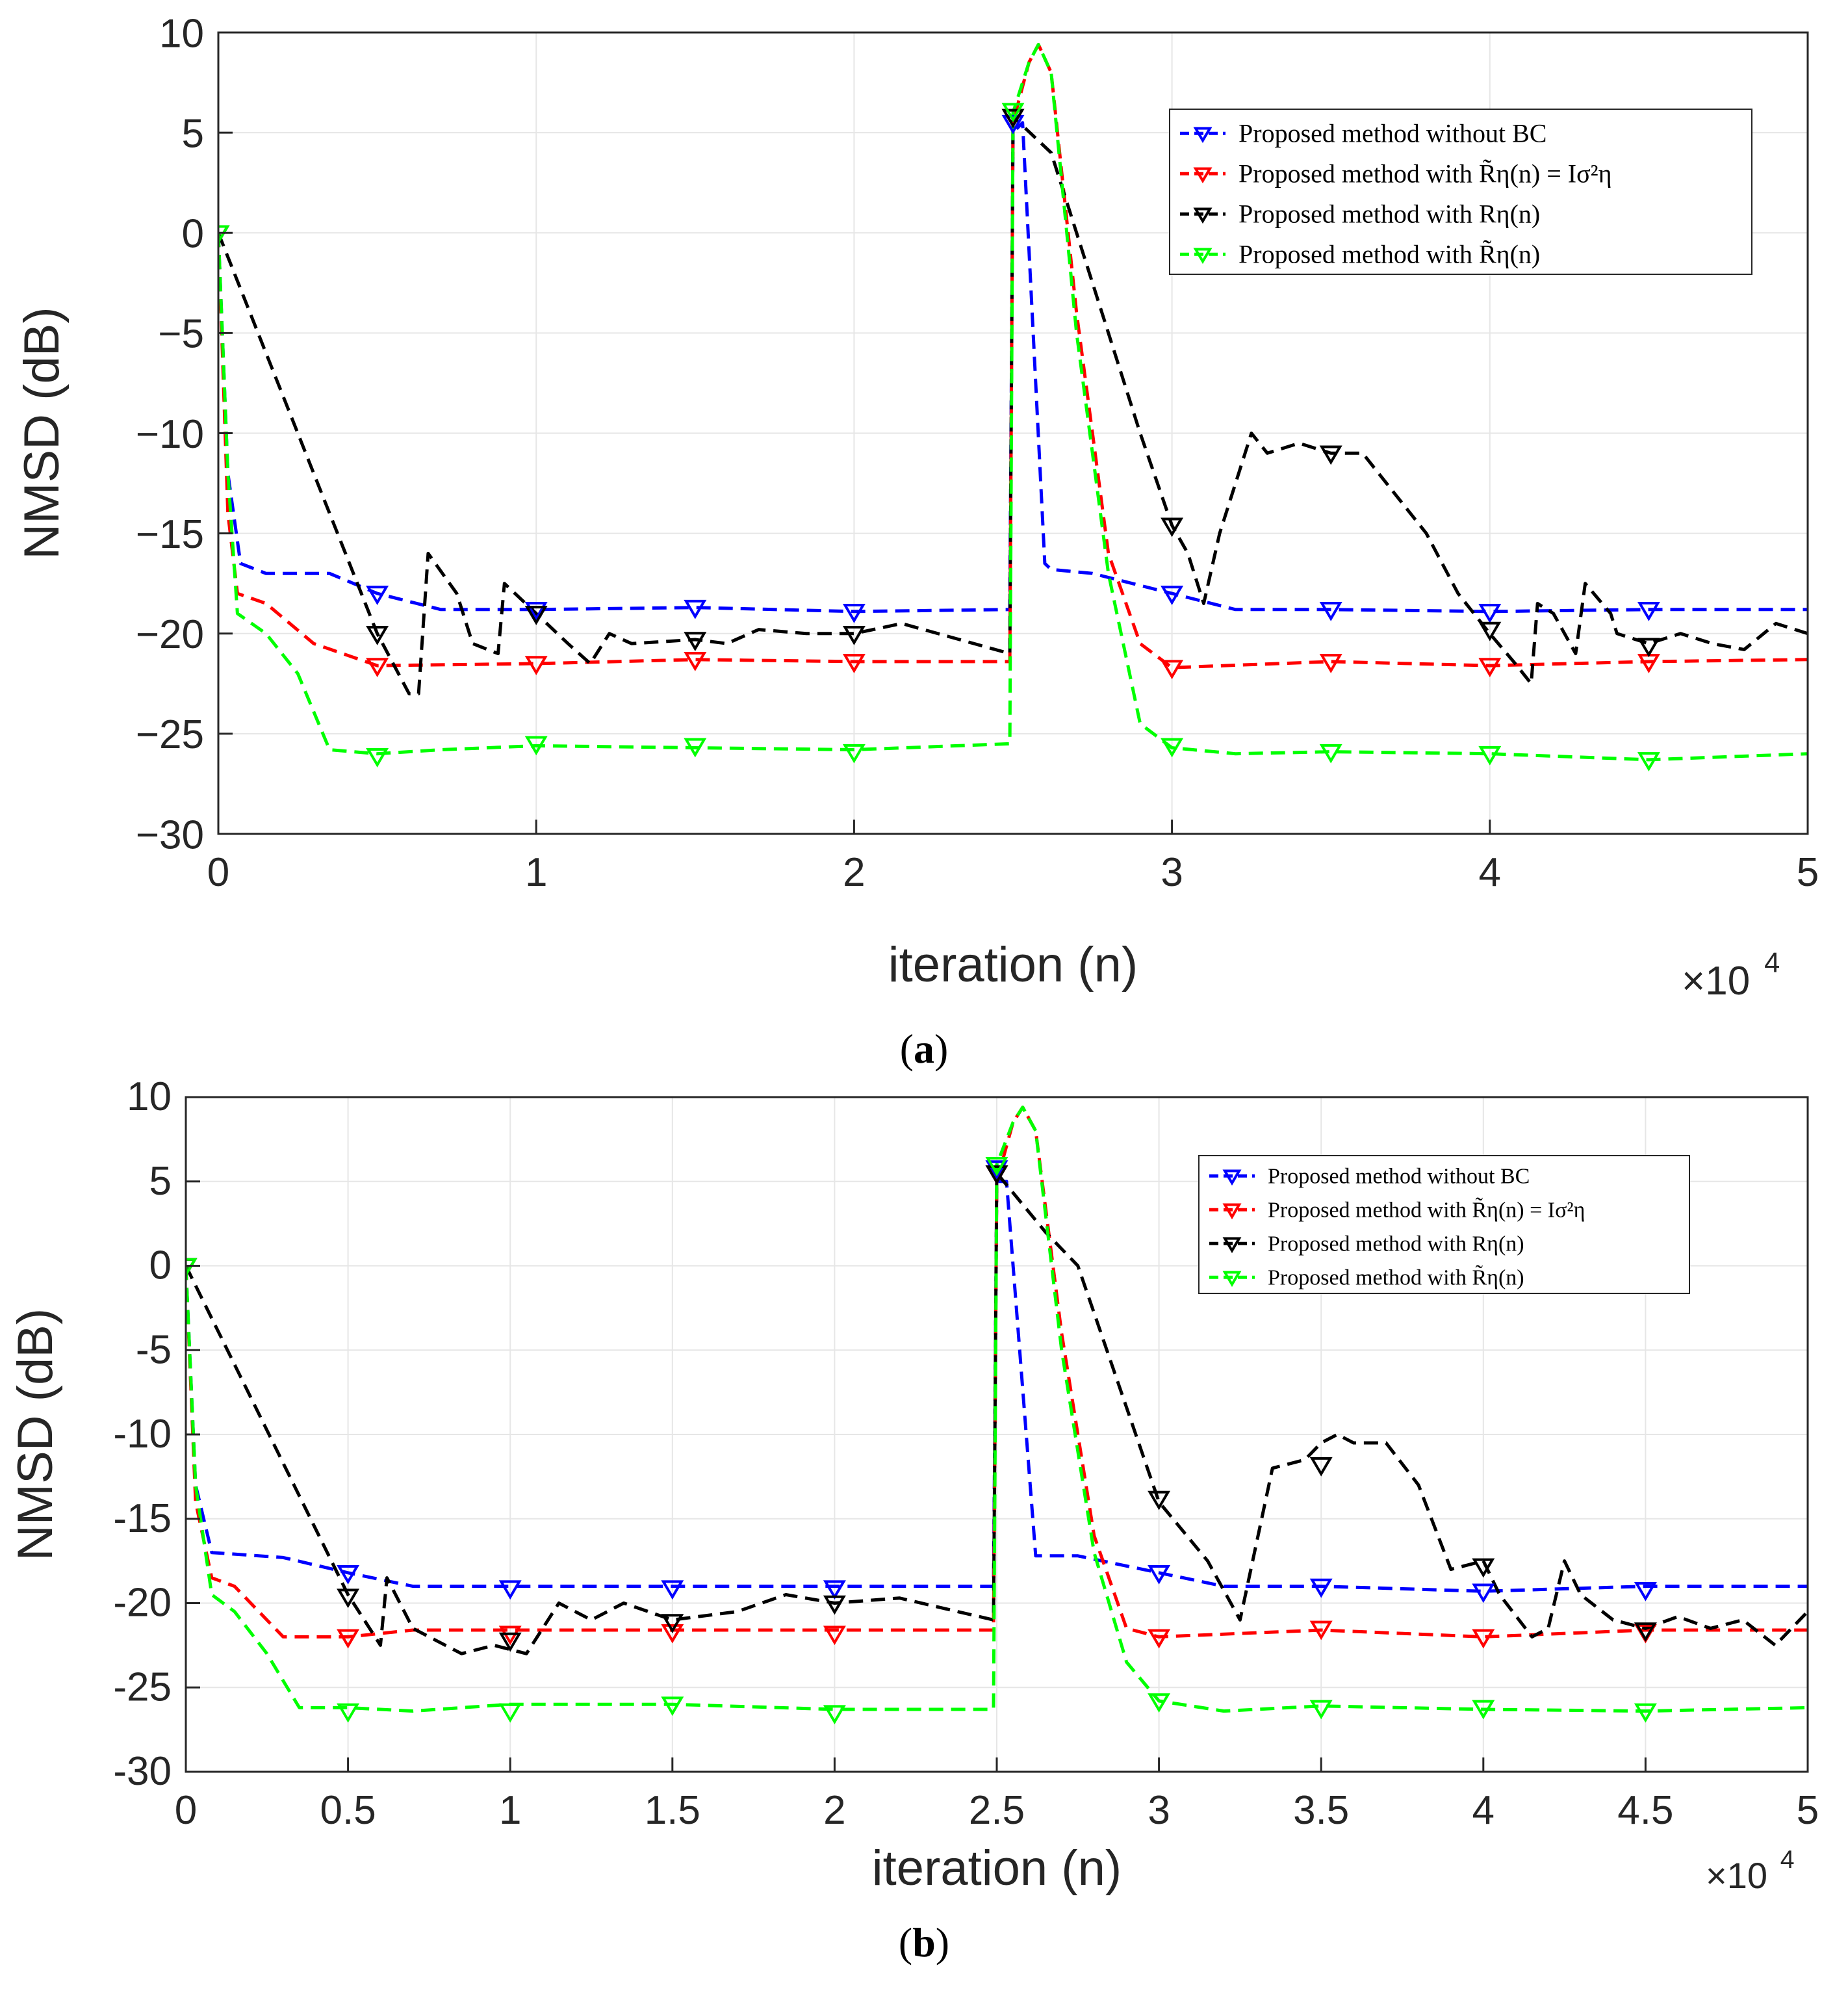 This screenshot has width=1848, height=2009. Describe the element at coordinates (924, 1049) in the screenshot. I see `panel-caption: (a)` at that location.